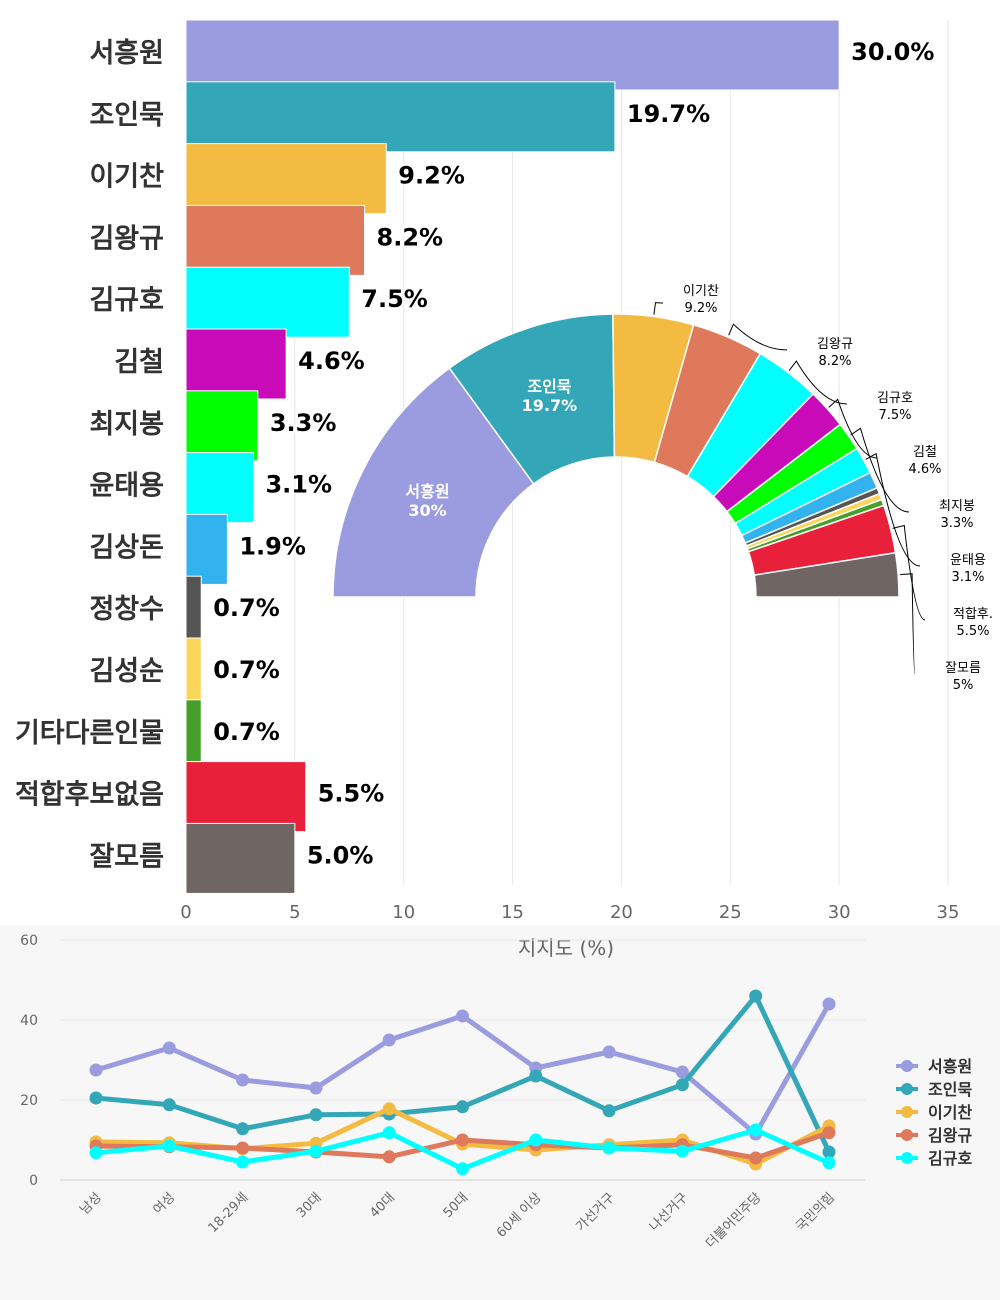 This screenshot has width=1000, height=1300. Describe the element at coordinates (410, 237) in the screenshot. I see `bar-value-label: 8.2%` at that location.